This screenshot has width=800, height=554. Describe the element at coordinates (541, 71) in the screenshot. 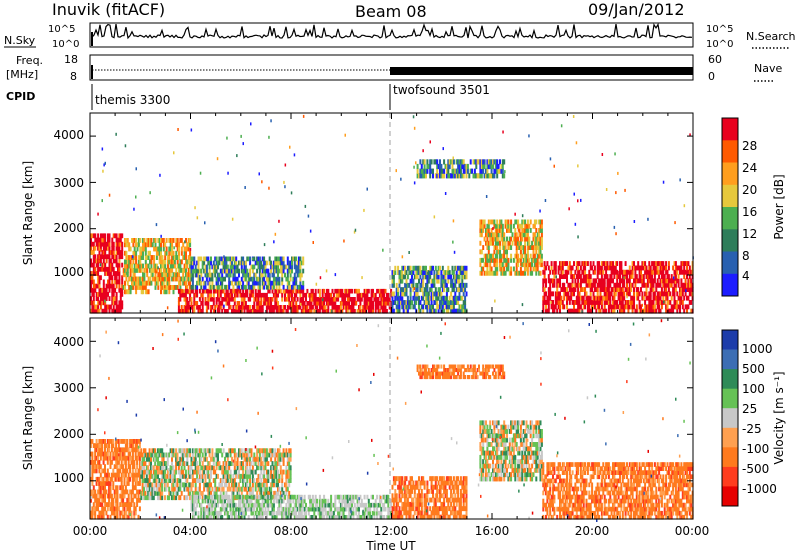

I see `nave-dense-trace` at that location.